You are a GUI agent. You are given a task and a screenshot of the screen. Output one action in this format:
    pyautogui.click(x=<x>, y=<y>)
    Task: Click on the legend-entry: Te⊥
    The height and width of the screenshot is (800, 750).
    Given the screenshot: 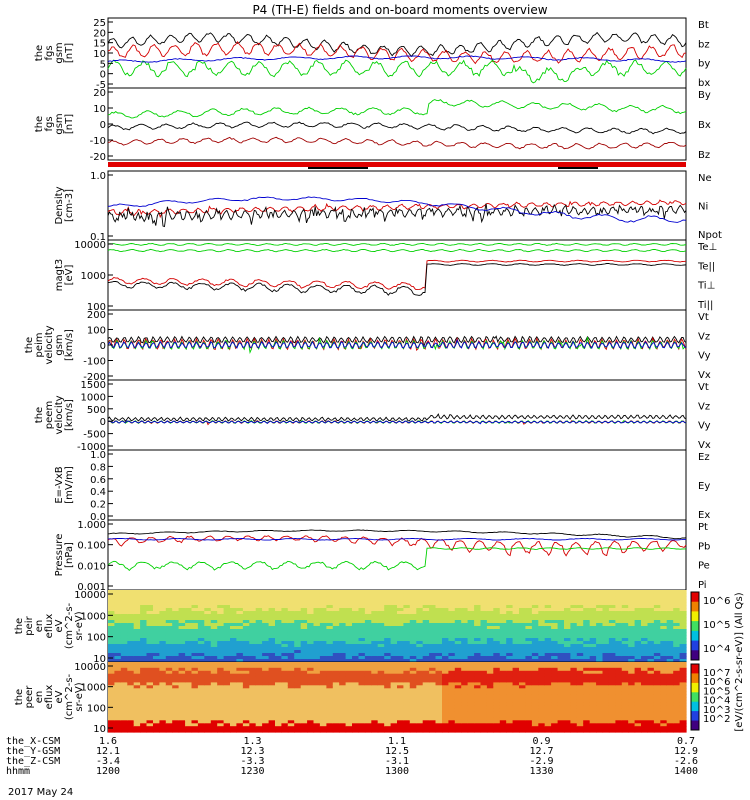 What is the action you would take?
    pyautogui.click(x=707, y=247)
    